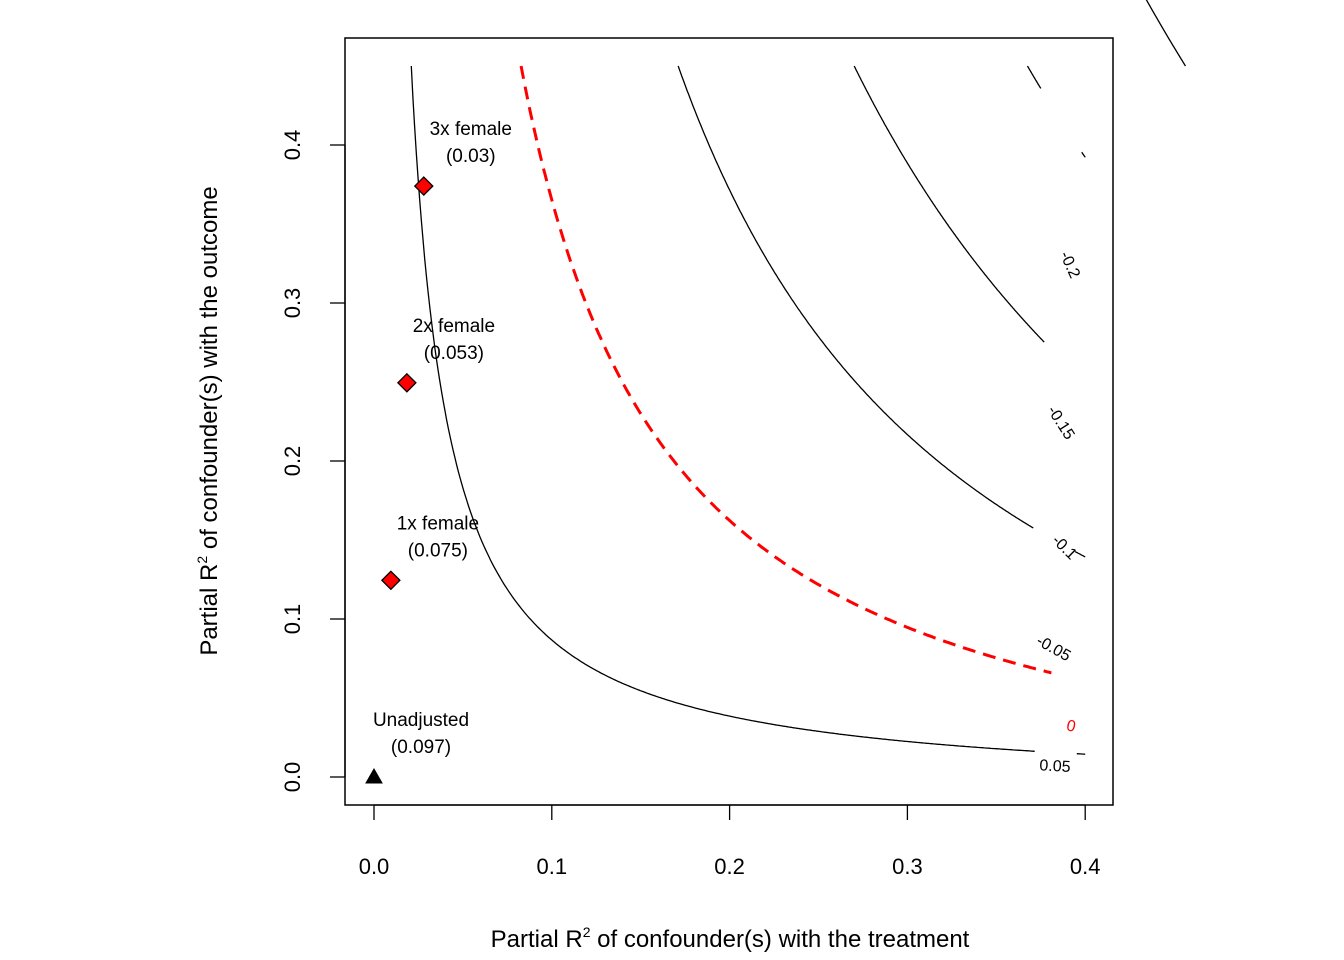 This screenshot has width=1344, height=960. Describe the element at coordinates (1055, 766) in the screenshot. I see `contour-label: 0.05` at that location.